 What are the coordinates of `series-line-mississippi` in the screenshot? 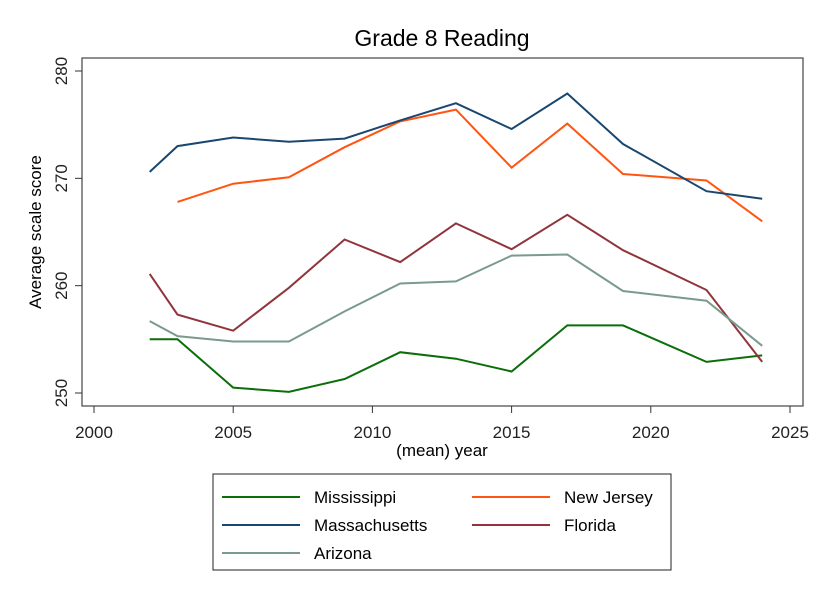 It's located at (456, 358).